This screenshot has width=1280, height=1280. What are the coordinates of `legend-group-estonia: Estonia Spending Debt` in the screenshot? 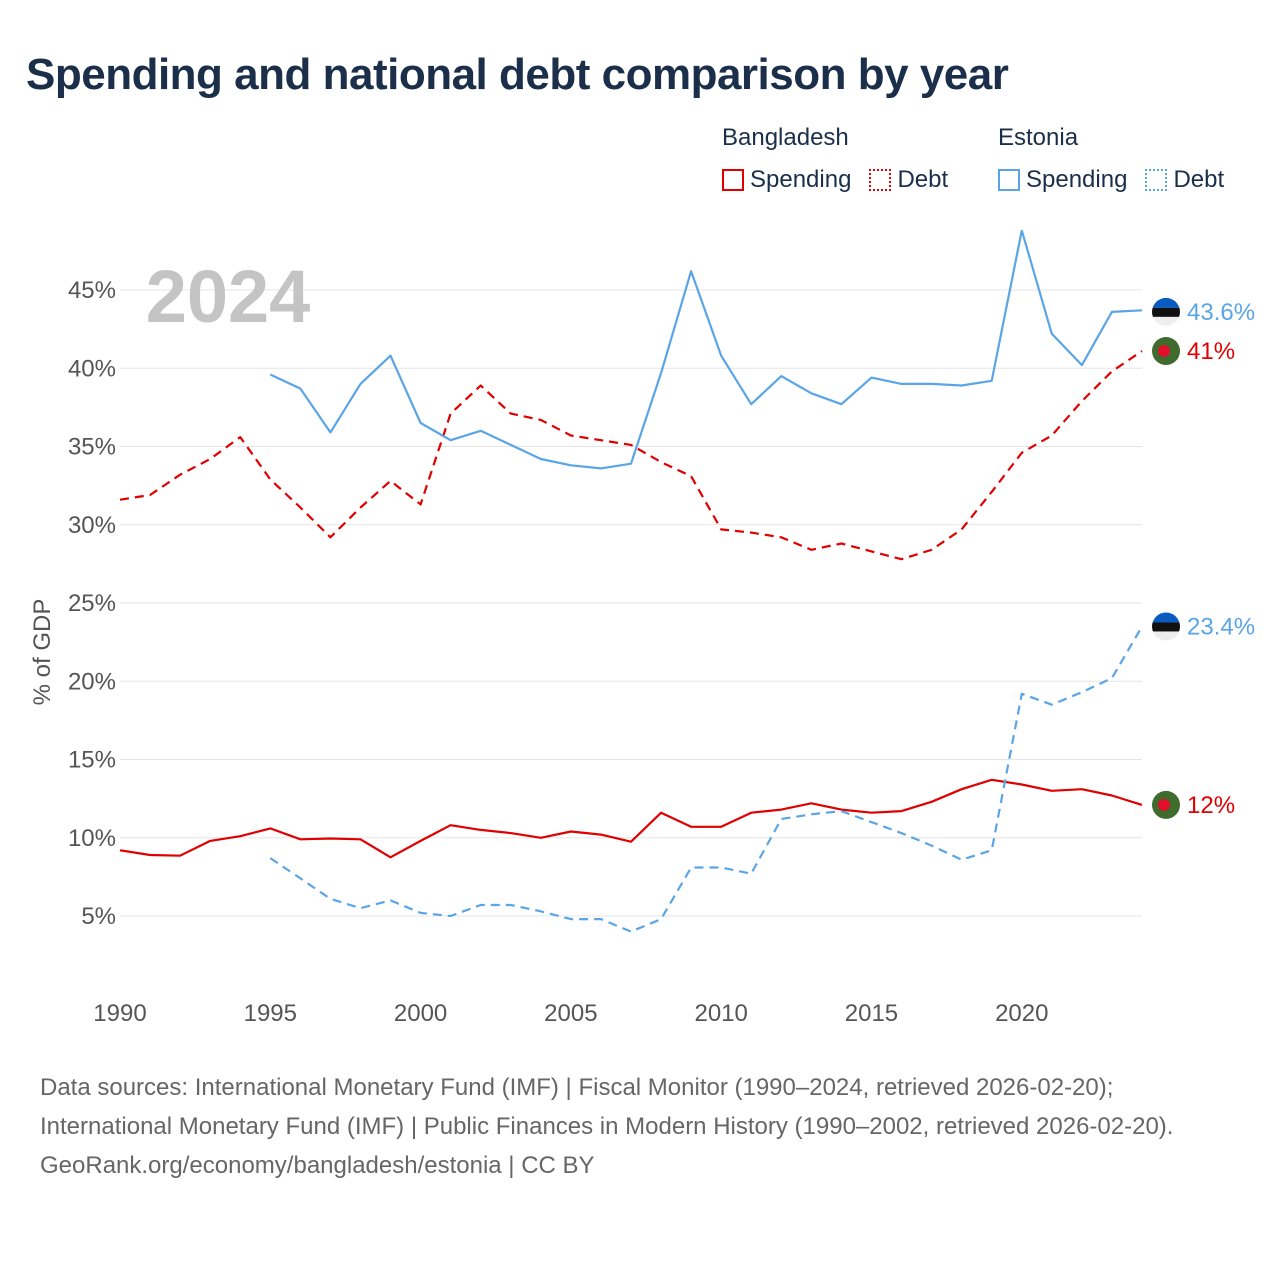 It's located at (1111, 159).